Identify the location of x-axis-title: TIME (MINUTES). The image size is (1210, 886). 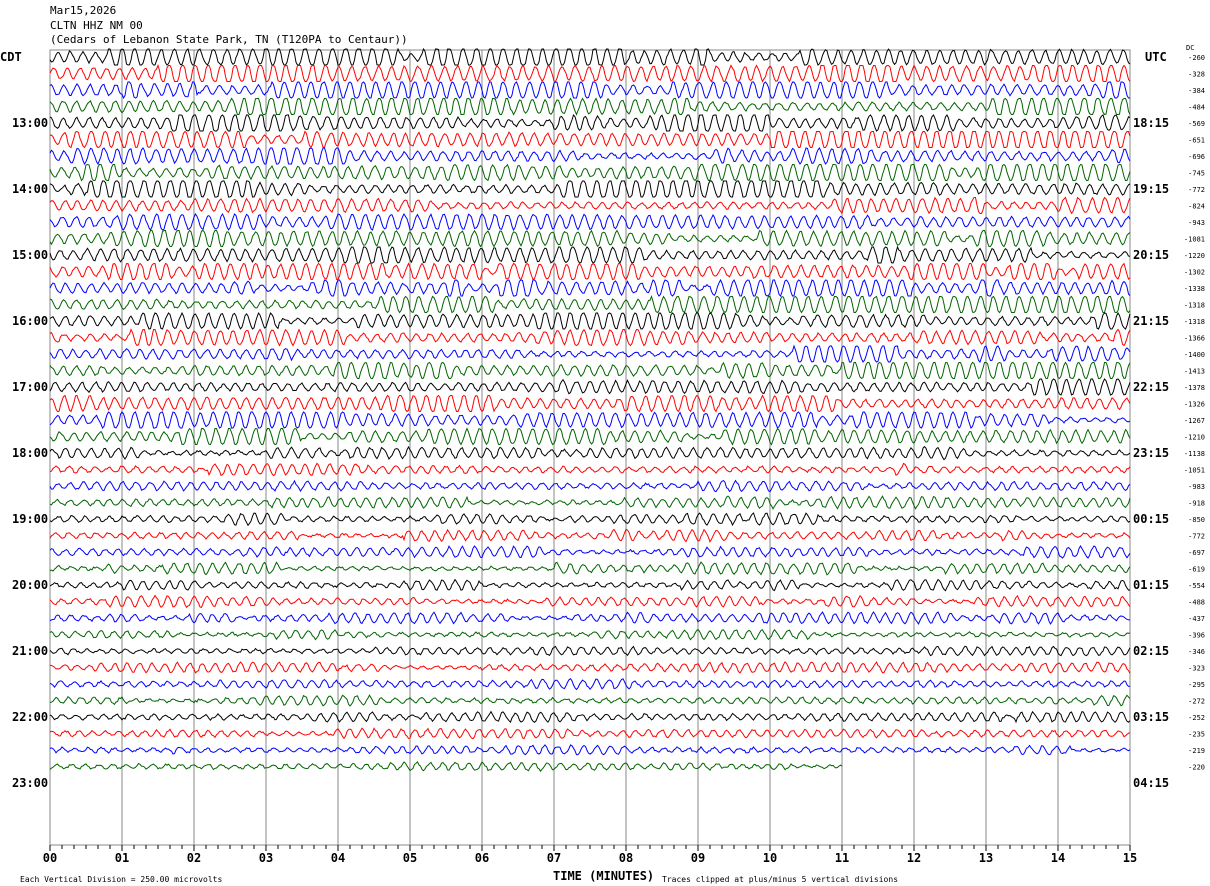
(603, 876).